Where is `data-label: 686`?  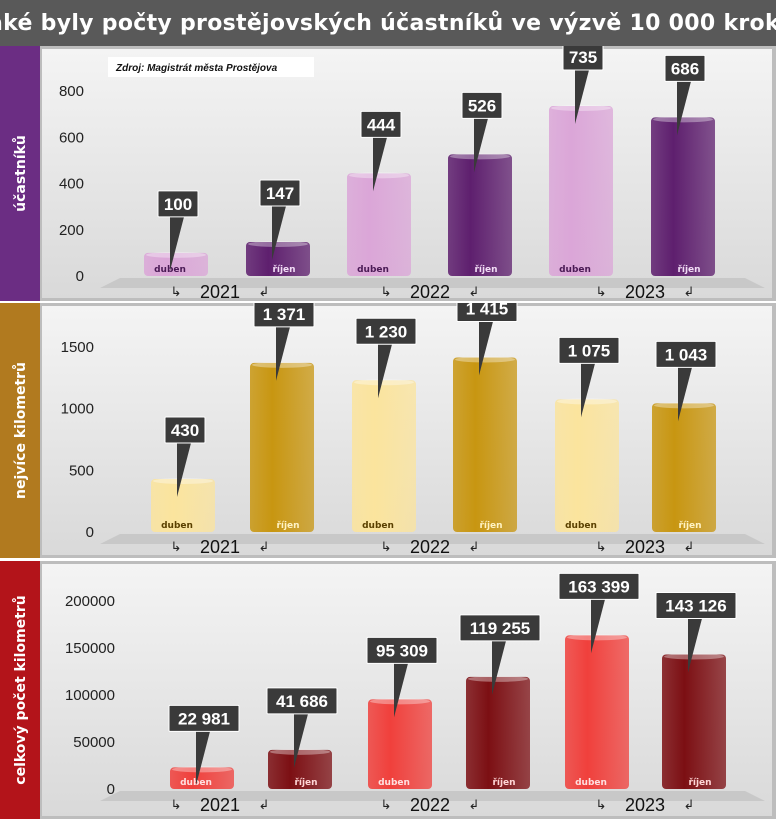 data-label: 686 is located at coordinates (685, 68).